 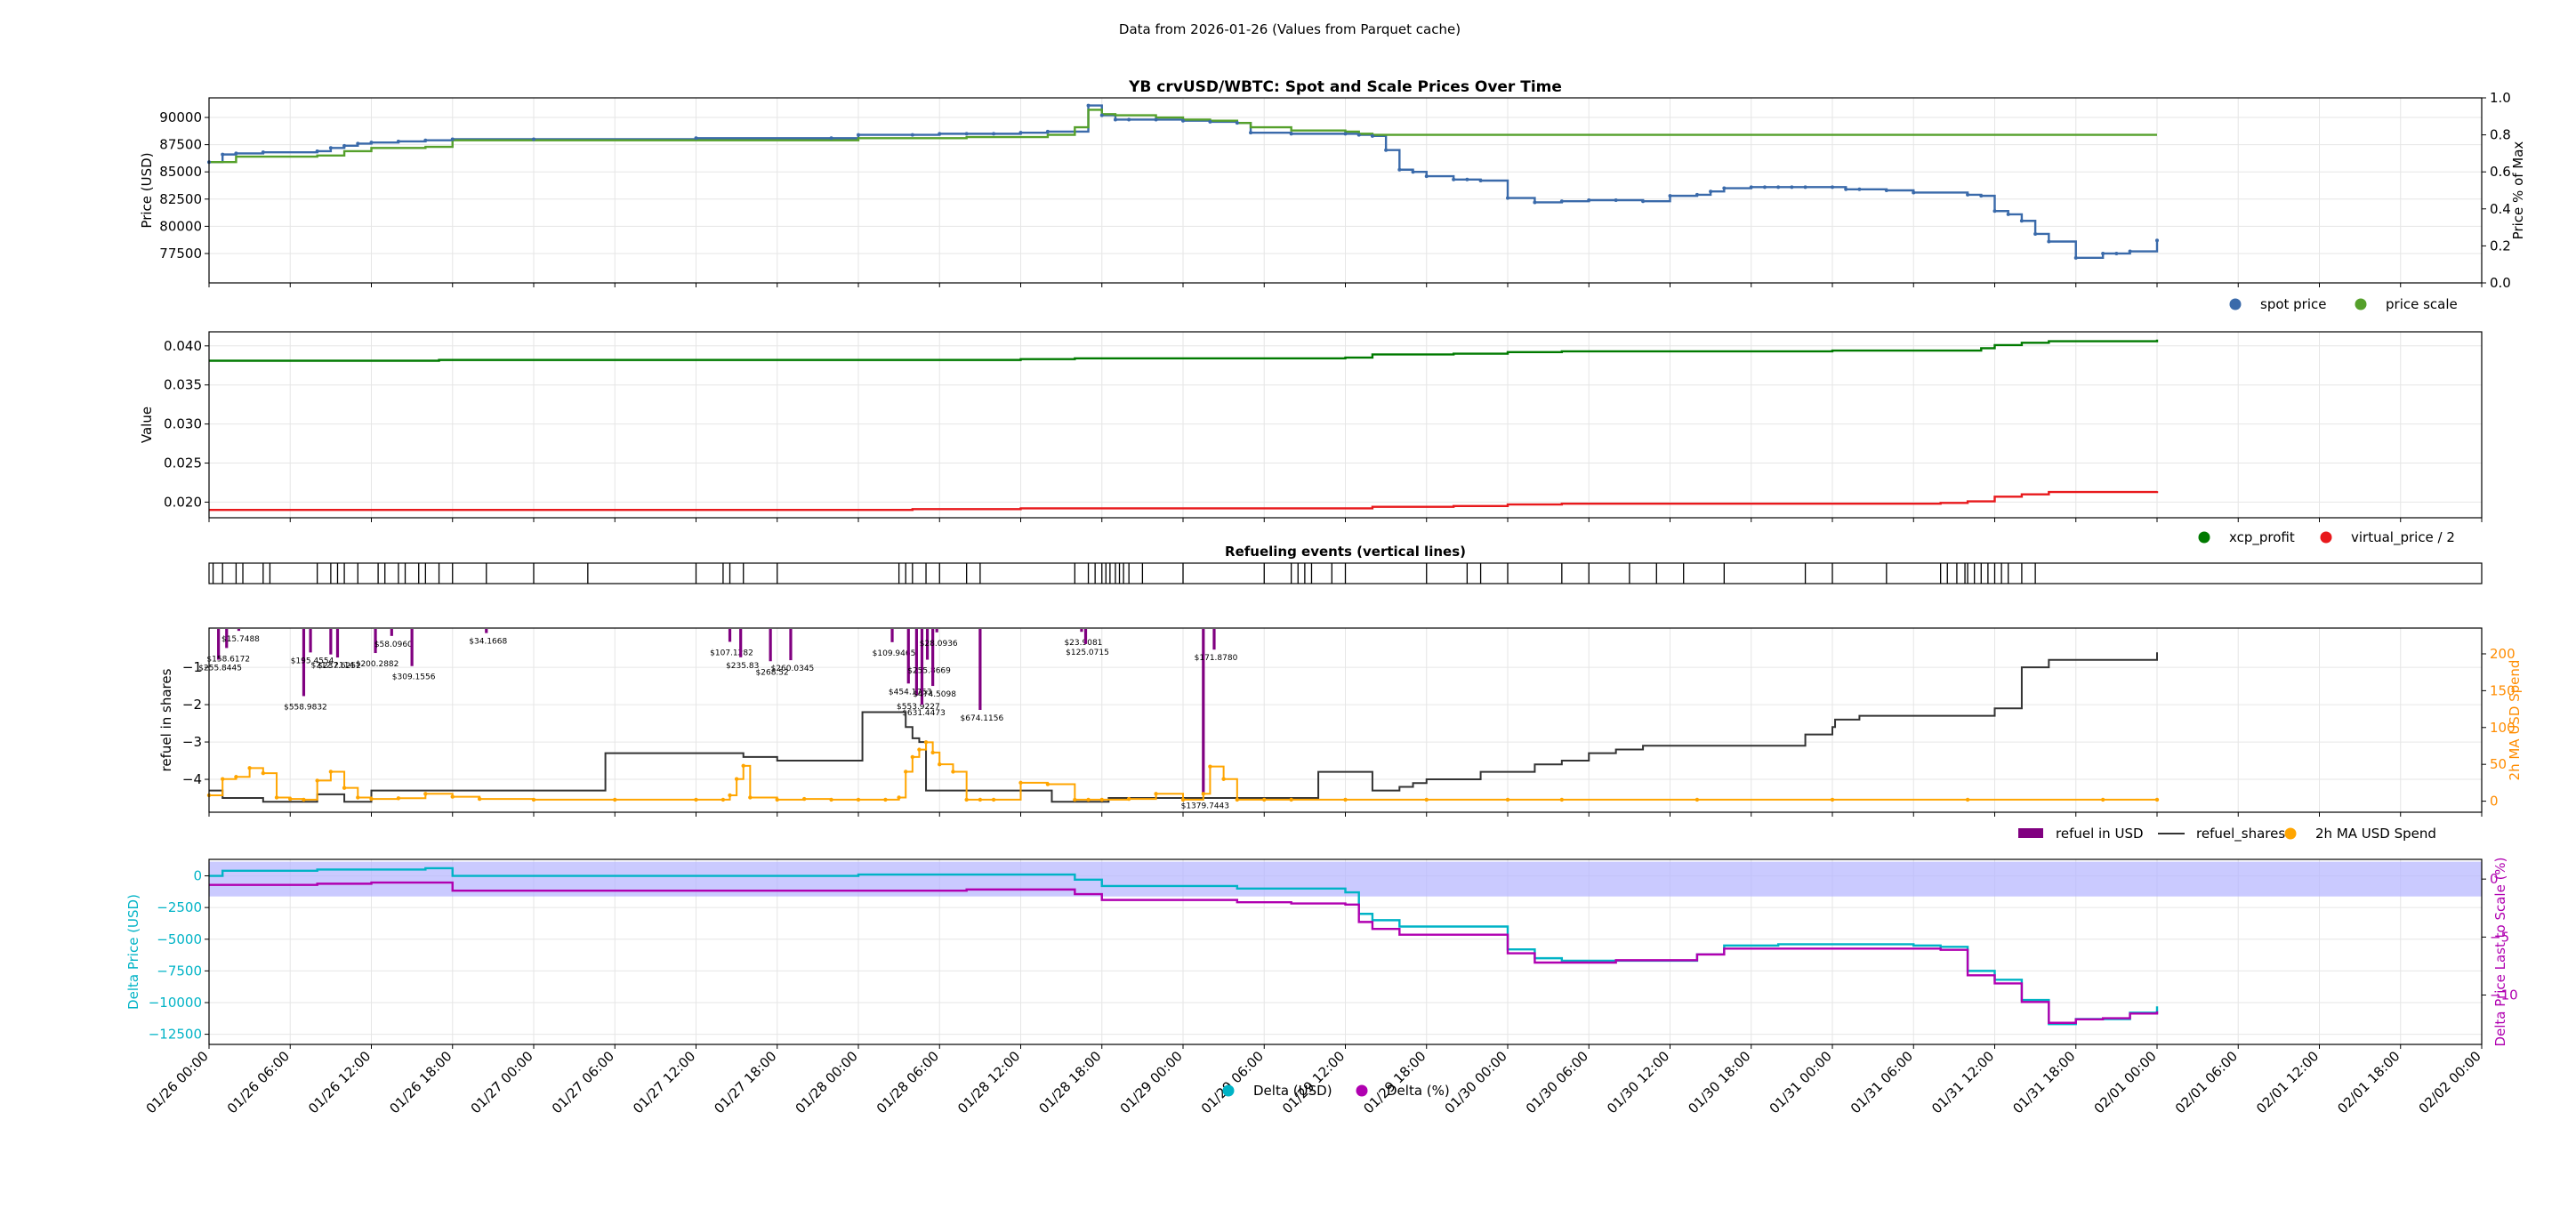 What do you see at coordinates (2204, 537) in the screenshot?
I see `xcp-profit-legend-swatch` at bounding box center [2204, 537].